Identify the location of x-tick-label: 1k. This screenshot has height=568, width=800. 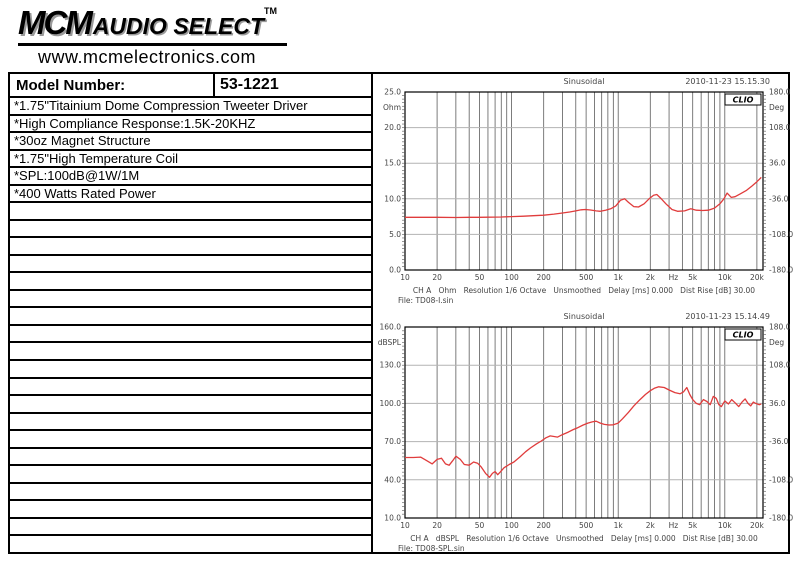
(619, 525).